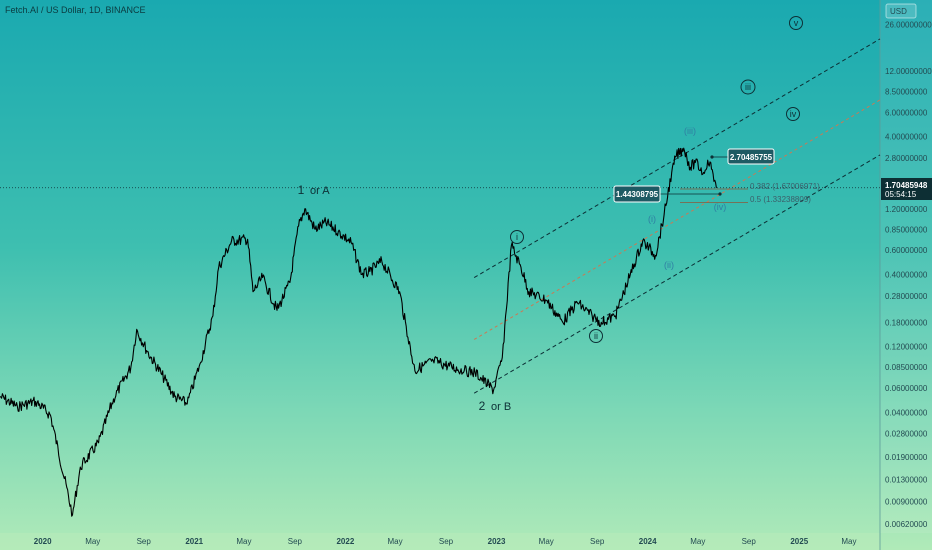 This screenshot has height=550, width=932. What do you see at coordinates (901, 194) in the screenshot?
I see `bar-countdown: 05:54:15` at bounding box center [901, 194].